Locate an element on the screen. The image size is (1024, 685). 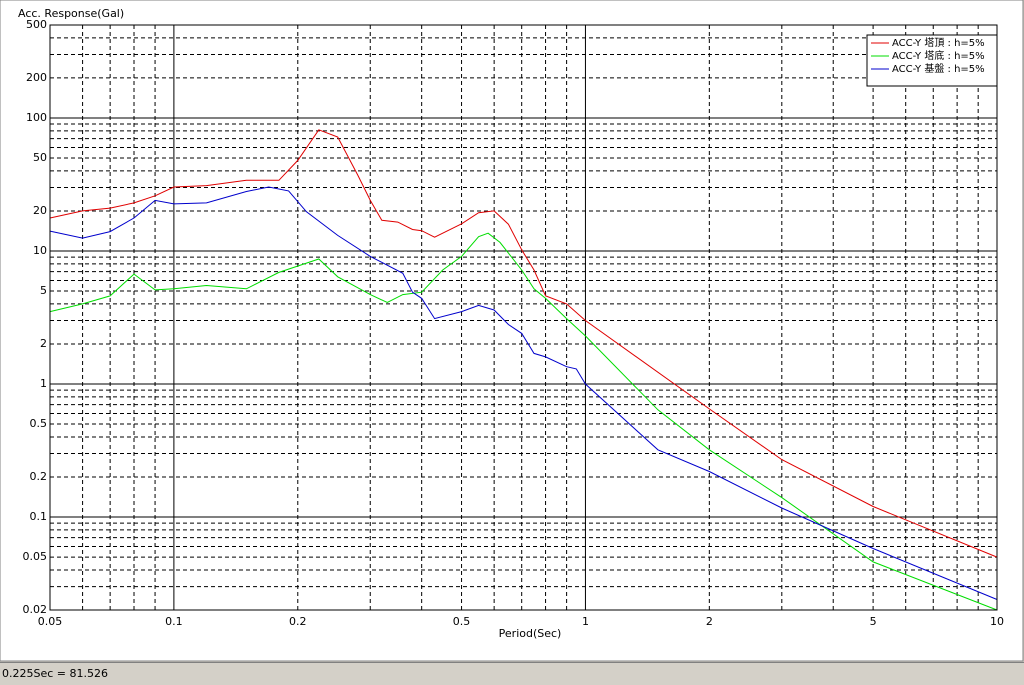
y-tick-label: 0.5 is located at coordinates (39, 423).